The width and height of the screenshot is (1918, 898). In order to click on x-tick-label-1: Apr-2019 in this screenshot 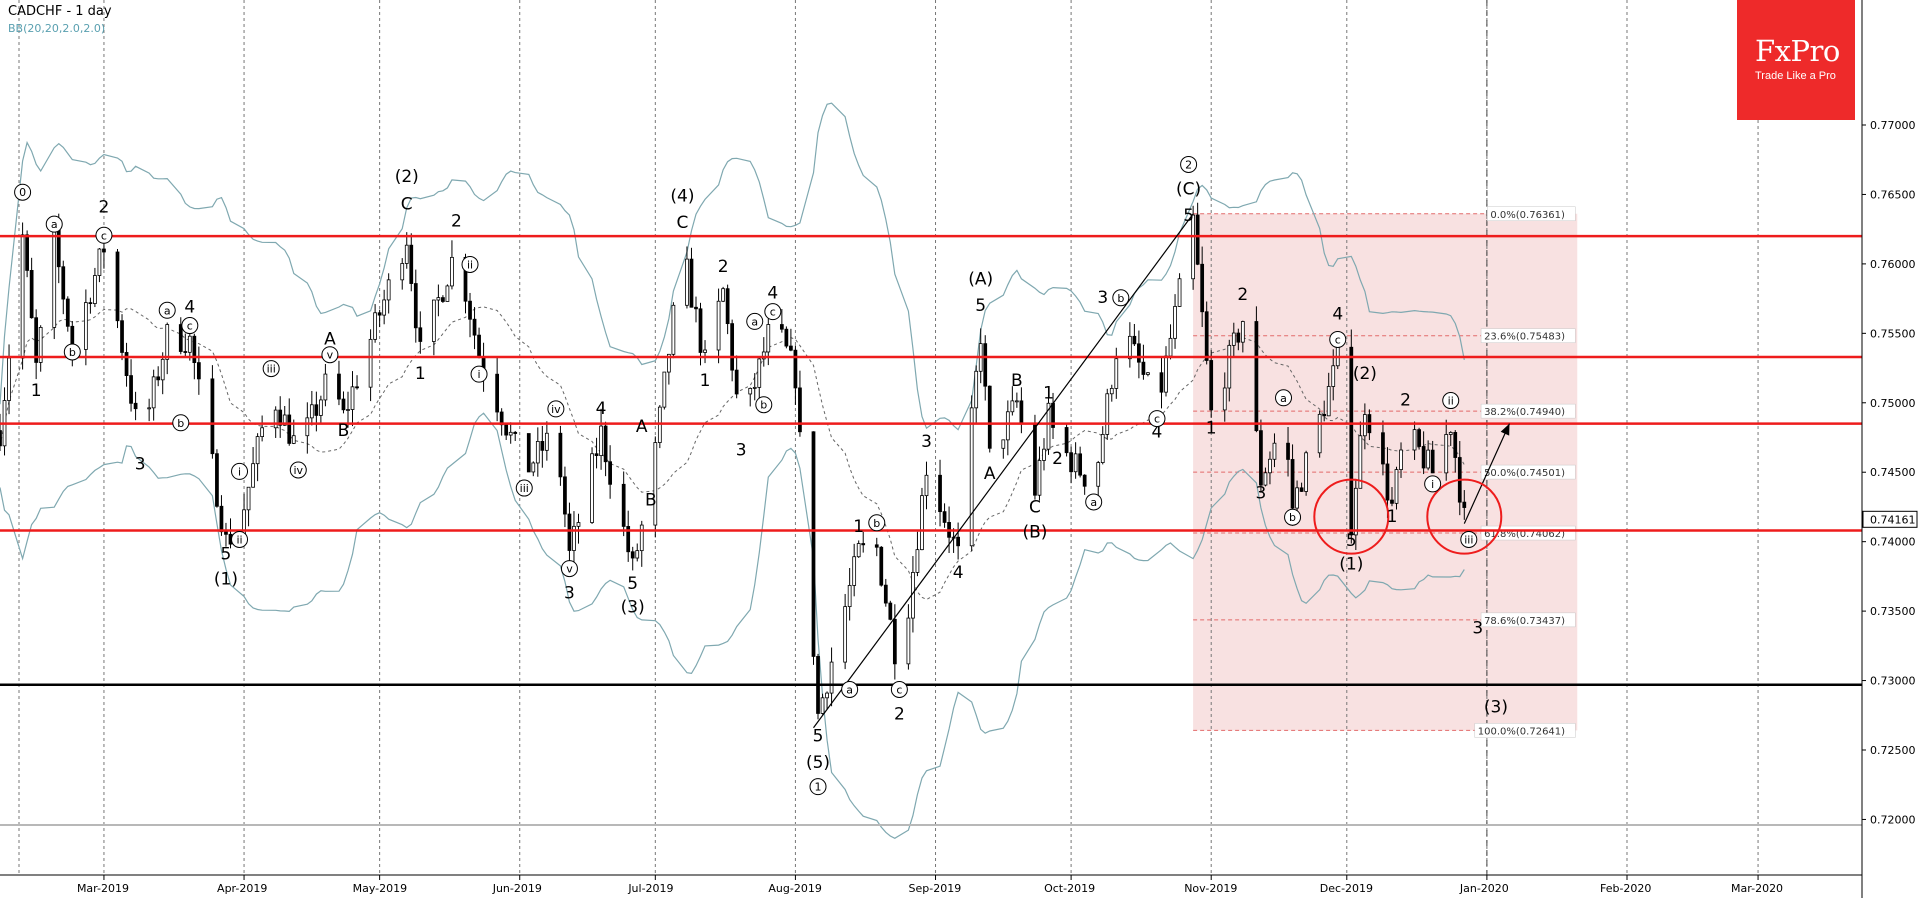, I will do `click(242, 888)`.